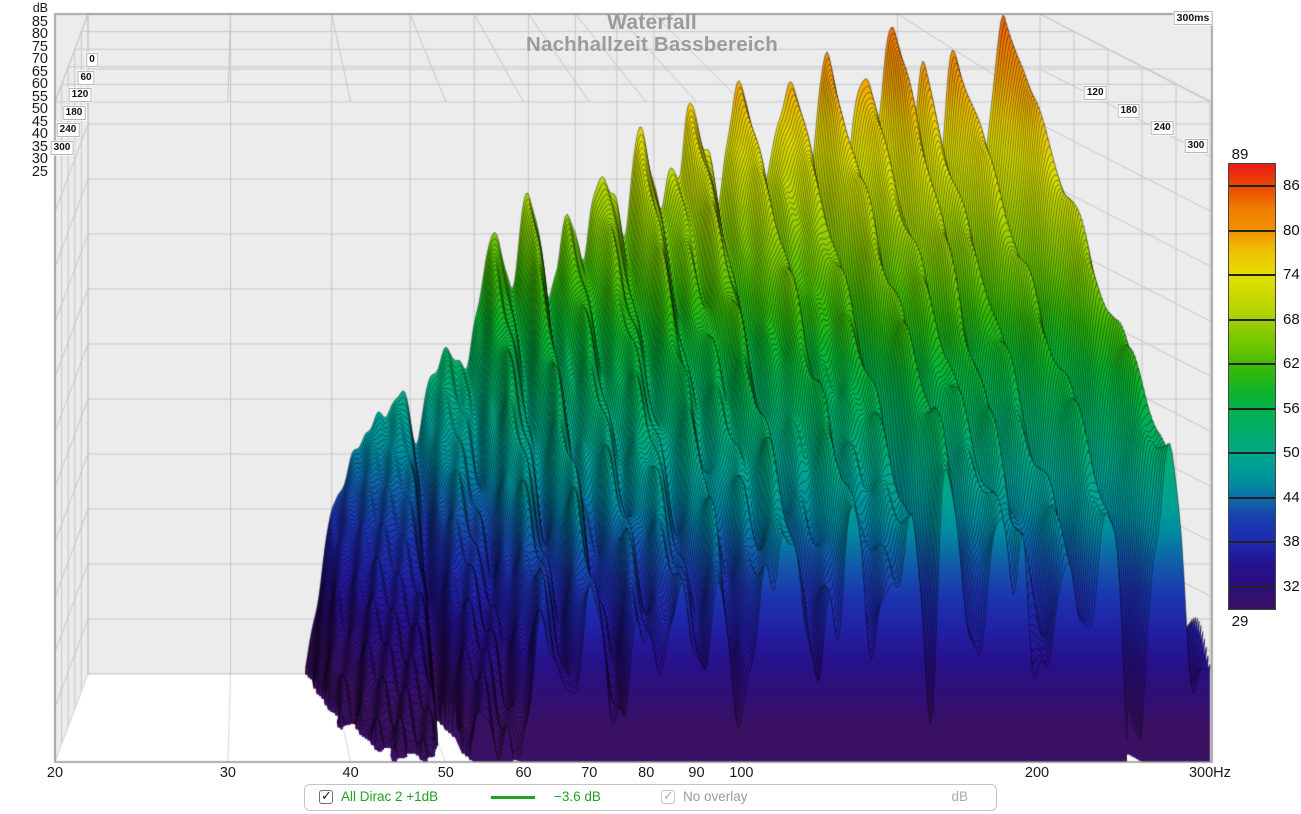 This screenshot has width=1301, height=814. What do you see at coordinates (1291, 408) in the screenshot?
I see `colorbar-tick-label: 56` at bounding box center [1291, 408].